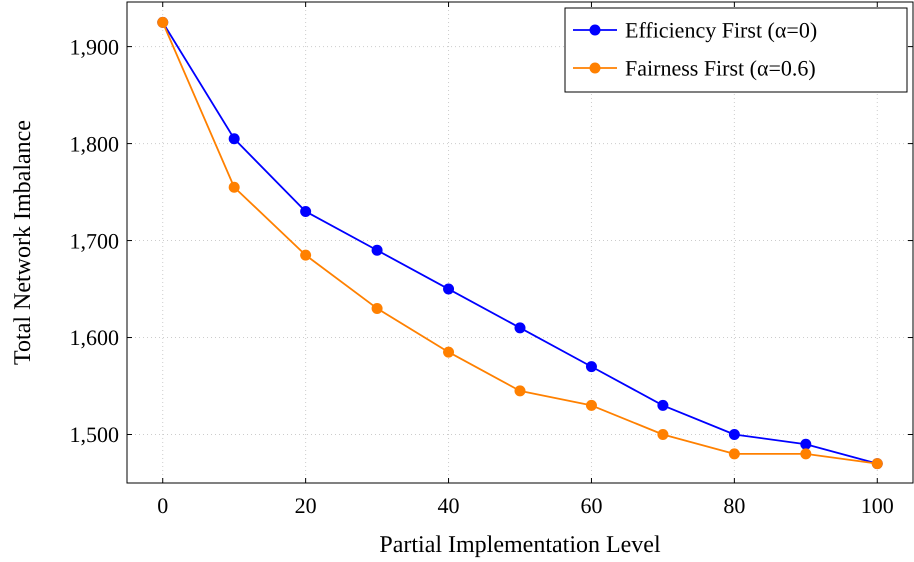 Image resolution: width=914 pixels, height=562 pixels. What do you see at coordinates (23, 242) in the screenshot?
I see `y-axis-title: Total Network Imbalance` at bounding box center [23, 242].